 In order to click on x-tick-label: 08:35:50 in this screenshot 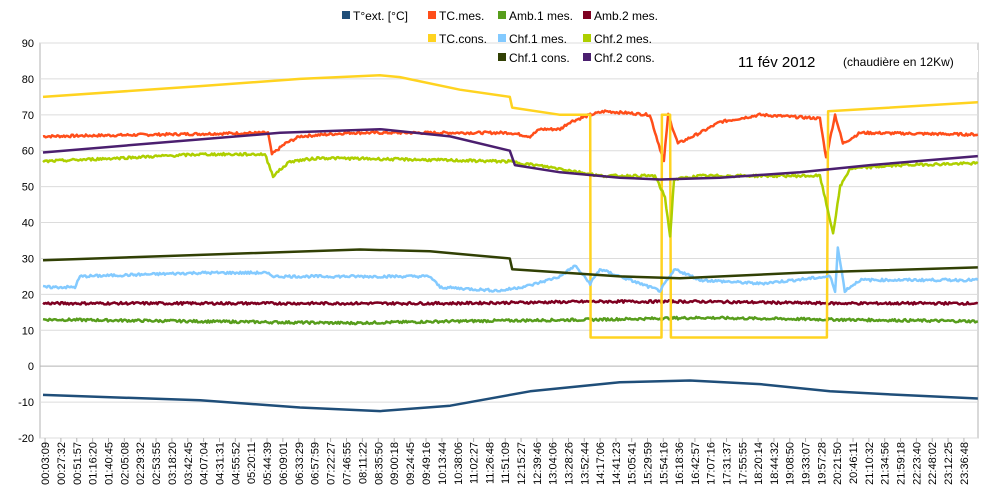, I will do `click(379, 463)`.